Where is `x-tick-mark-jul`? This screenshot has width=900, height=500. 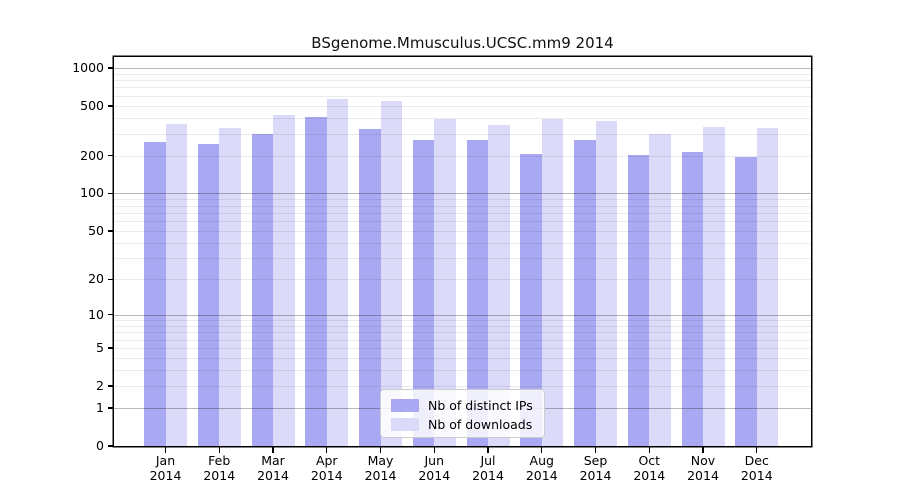
x-tick-mark-jul is located at coordinates (488, 450).